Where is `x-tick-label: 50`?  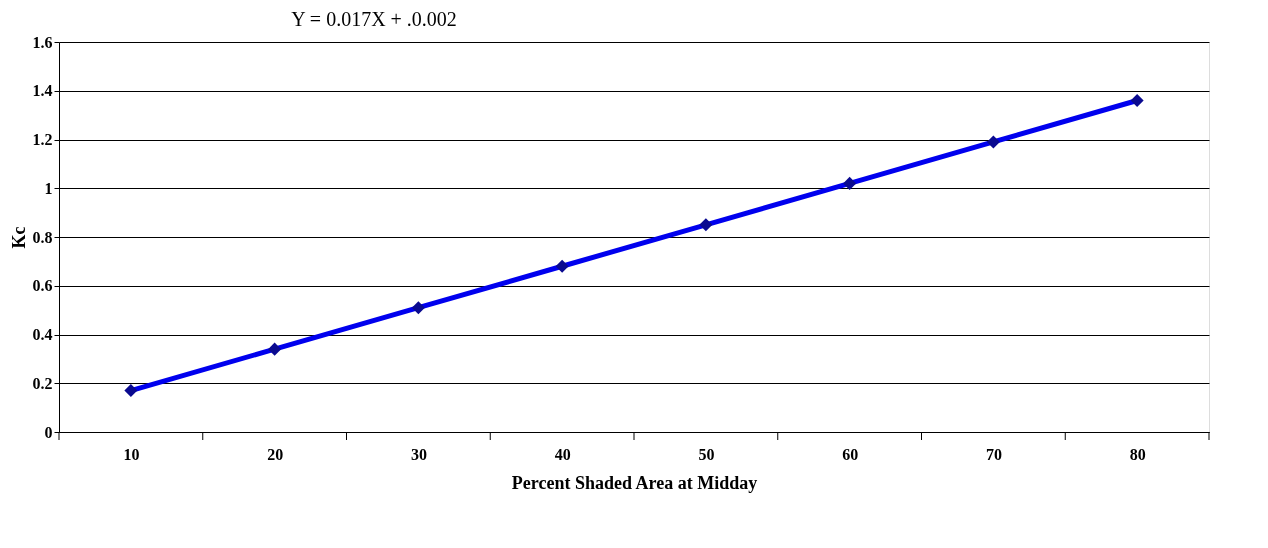
x-tick-label: 50 is located at coordinates (706, 454).